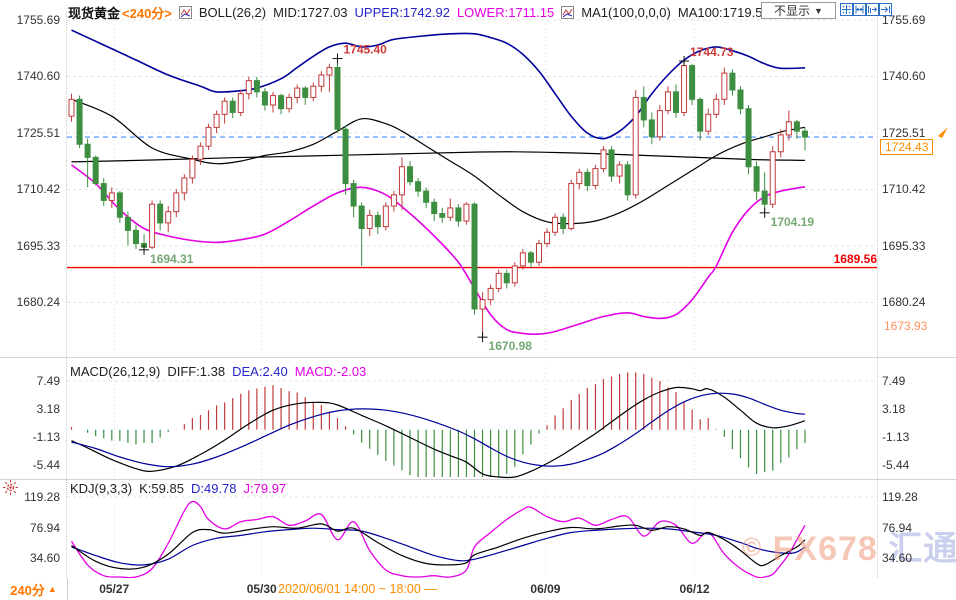 This screenshot has height=600, width=956. Describe the element at coordinates (511, 346) in the screenshot. I see `price-annotation: 1670.98` at that location.